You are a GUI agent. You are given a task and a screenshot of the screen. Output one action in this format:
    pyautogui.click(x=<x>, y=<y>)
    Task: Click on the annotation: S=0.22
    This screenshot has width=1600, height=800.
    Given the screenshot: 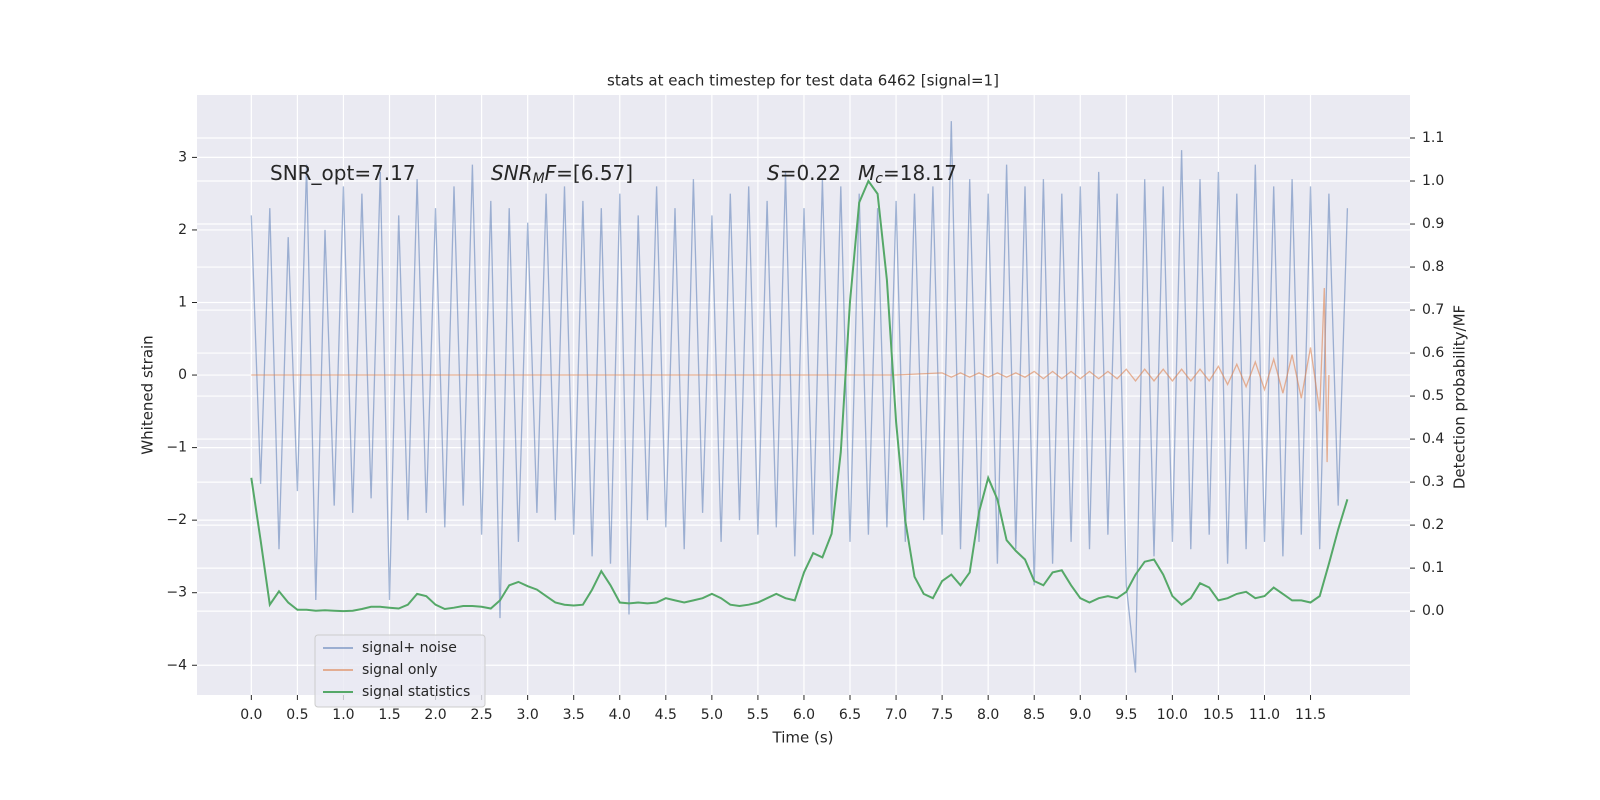 What is the action you would take?
    pyautogui.click(x=804, y=173)
    